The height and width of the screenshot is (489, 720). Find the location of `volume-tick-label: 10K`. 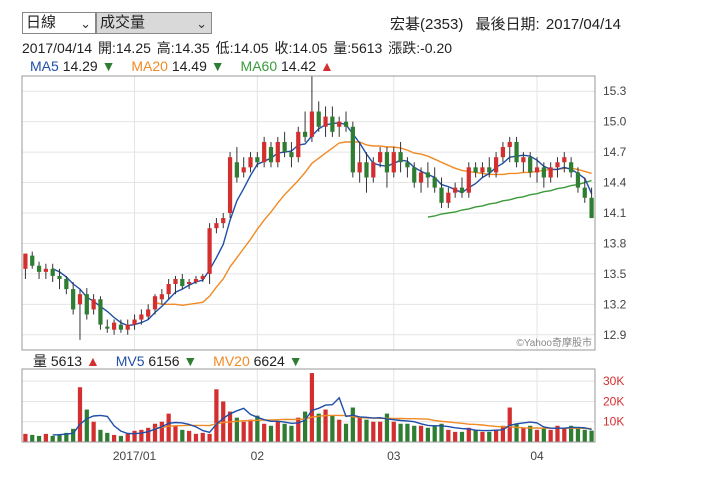

volume-tick-label: 10K is located at coordinates (613, 422).